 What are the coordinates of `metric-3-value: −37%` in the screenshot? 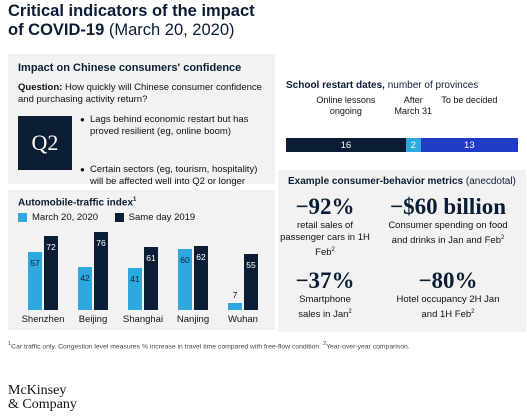 It's located at (325, 280).